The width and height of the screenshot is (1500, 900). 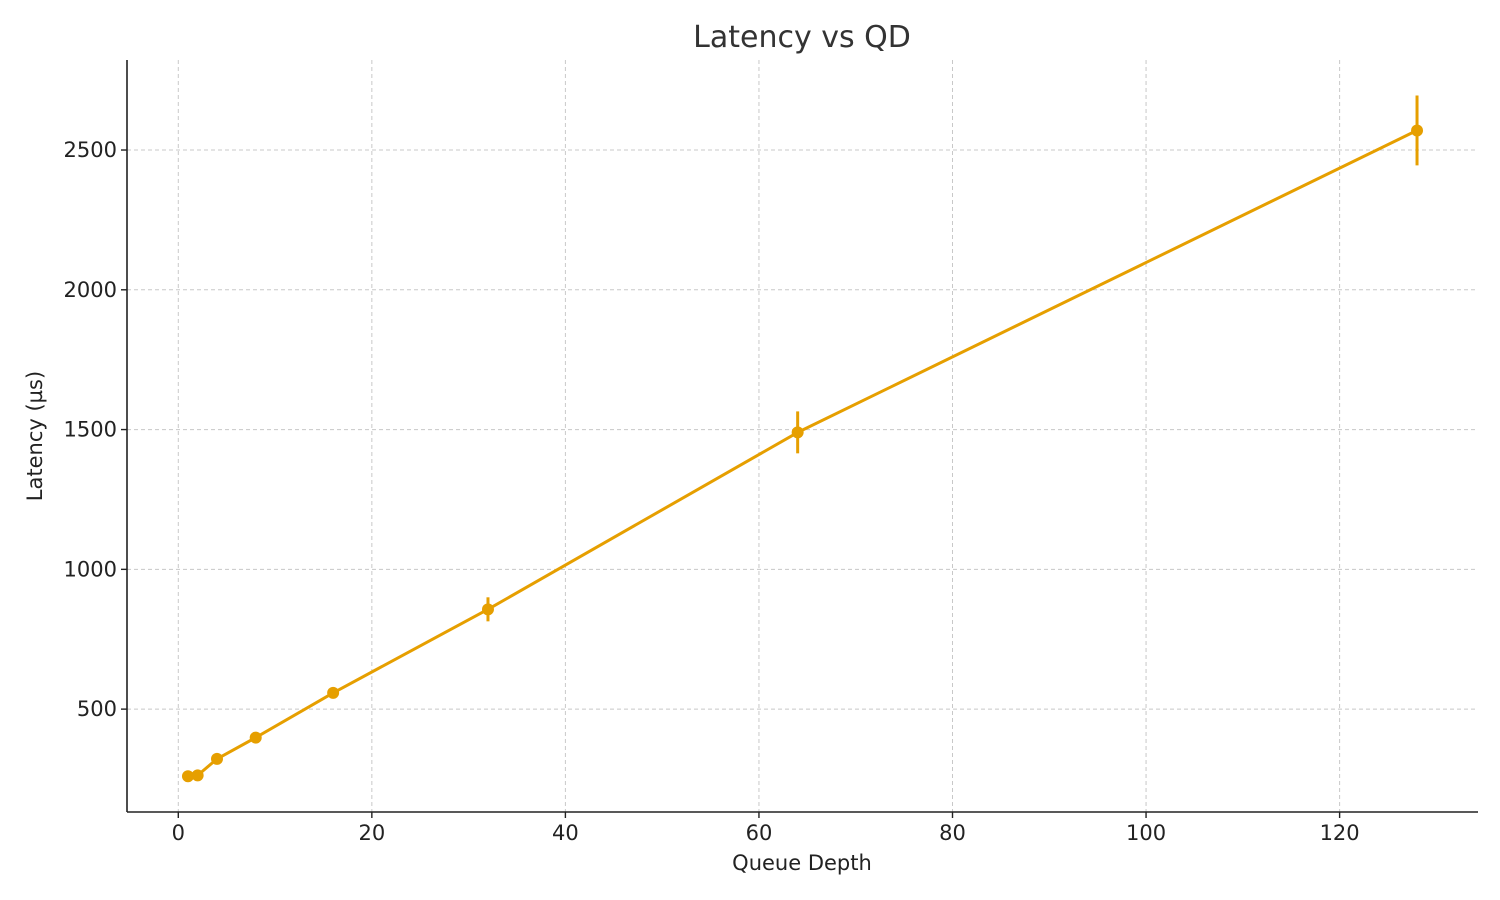 What do you see at coordinates (90, 290) in the screenshot?
I see `y-tick-label: 2000` at bounding box center [90, 290].